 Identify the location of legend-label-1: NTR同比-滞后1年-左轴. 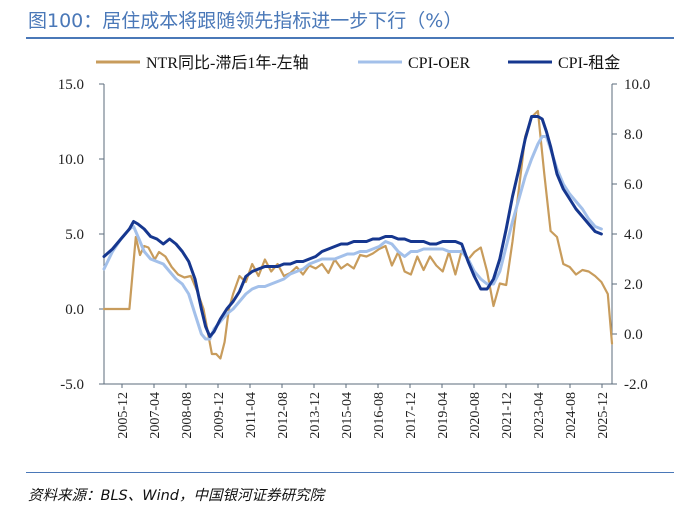
(227, 63).